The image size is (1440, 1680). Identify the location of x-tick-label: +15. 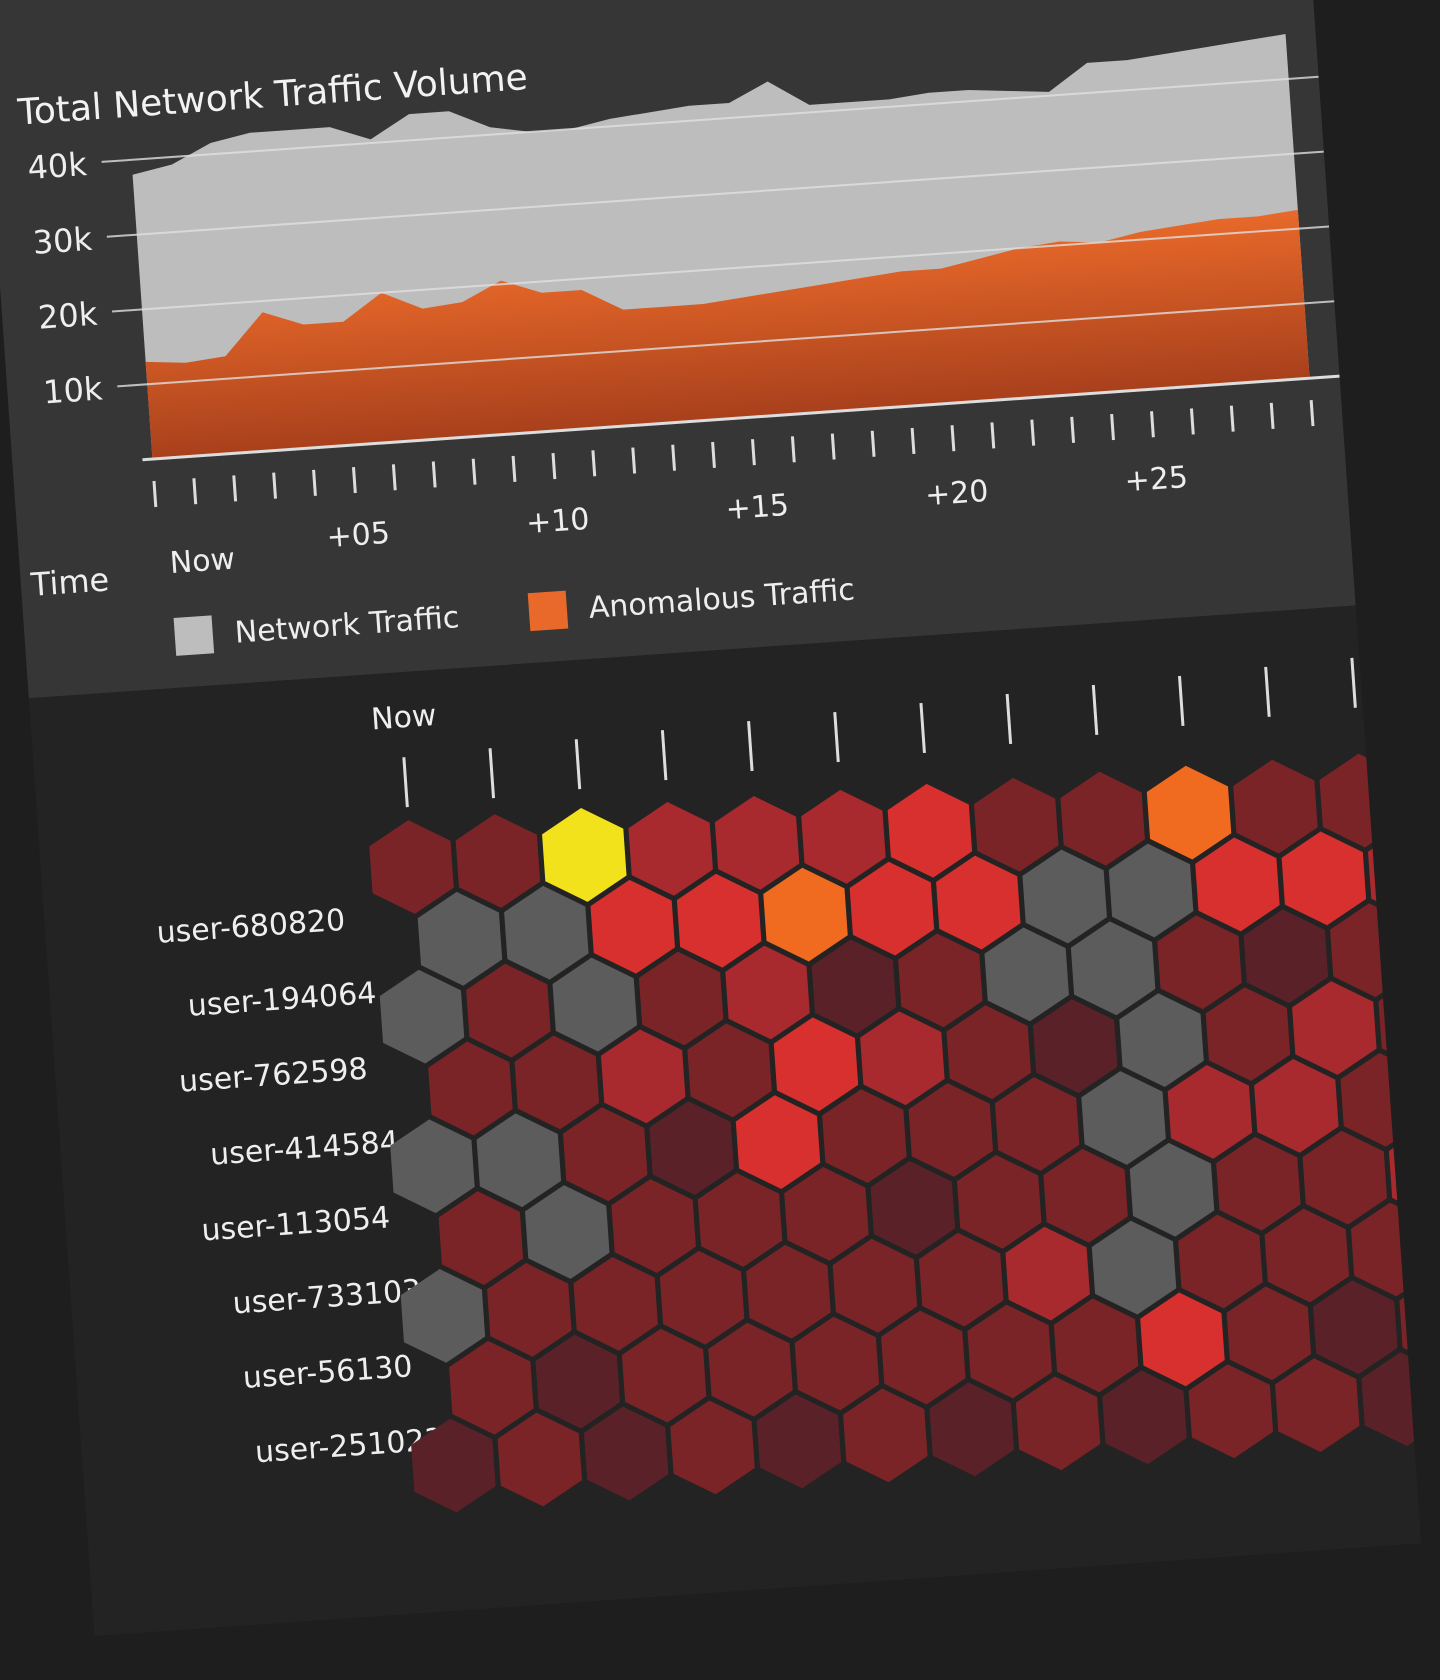
(757, 507).